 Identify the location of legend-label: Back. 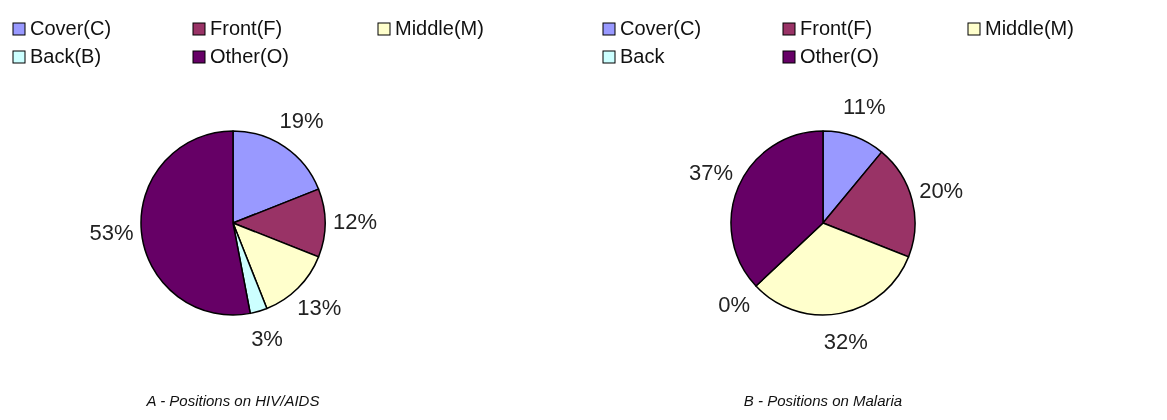
(643, 56).